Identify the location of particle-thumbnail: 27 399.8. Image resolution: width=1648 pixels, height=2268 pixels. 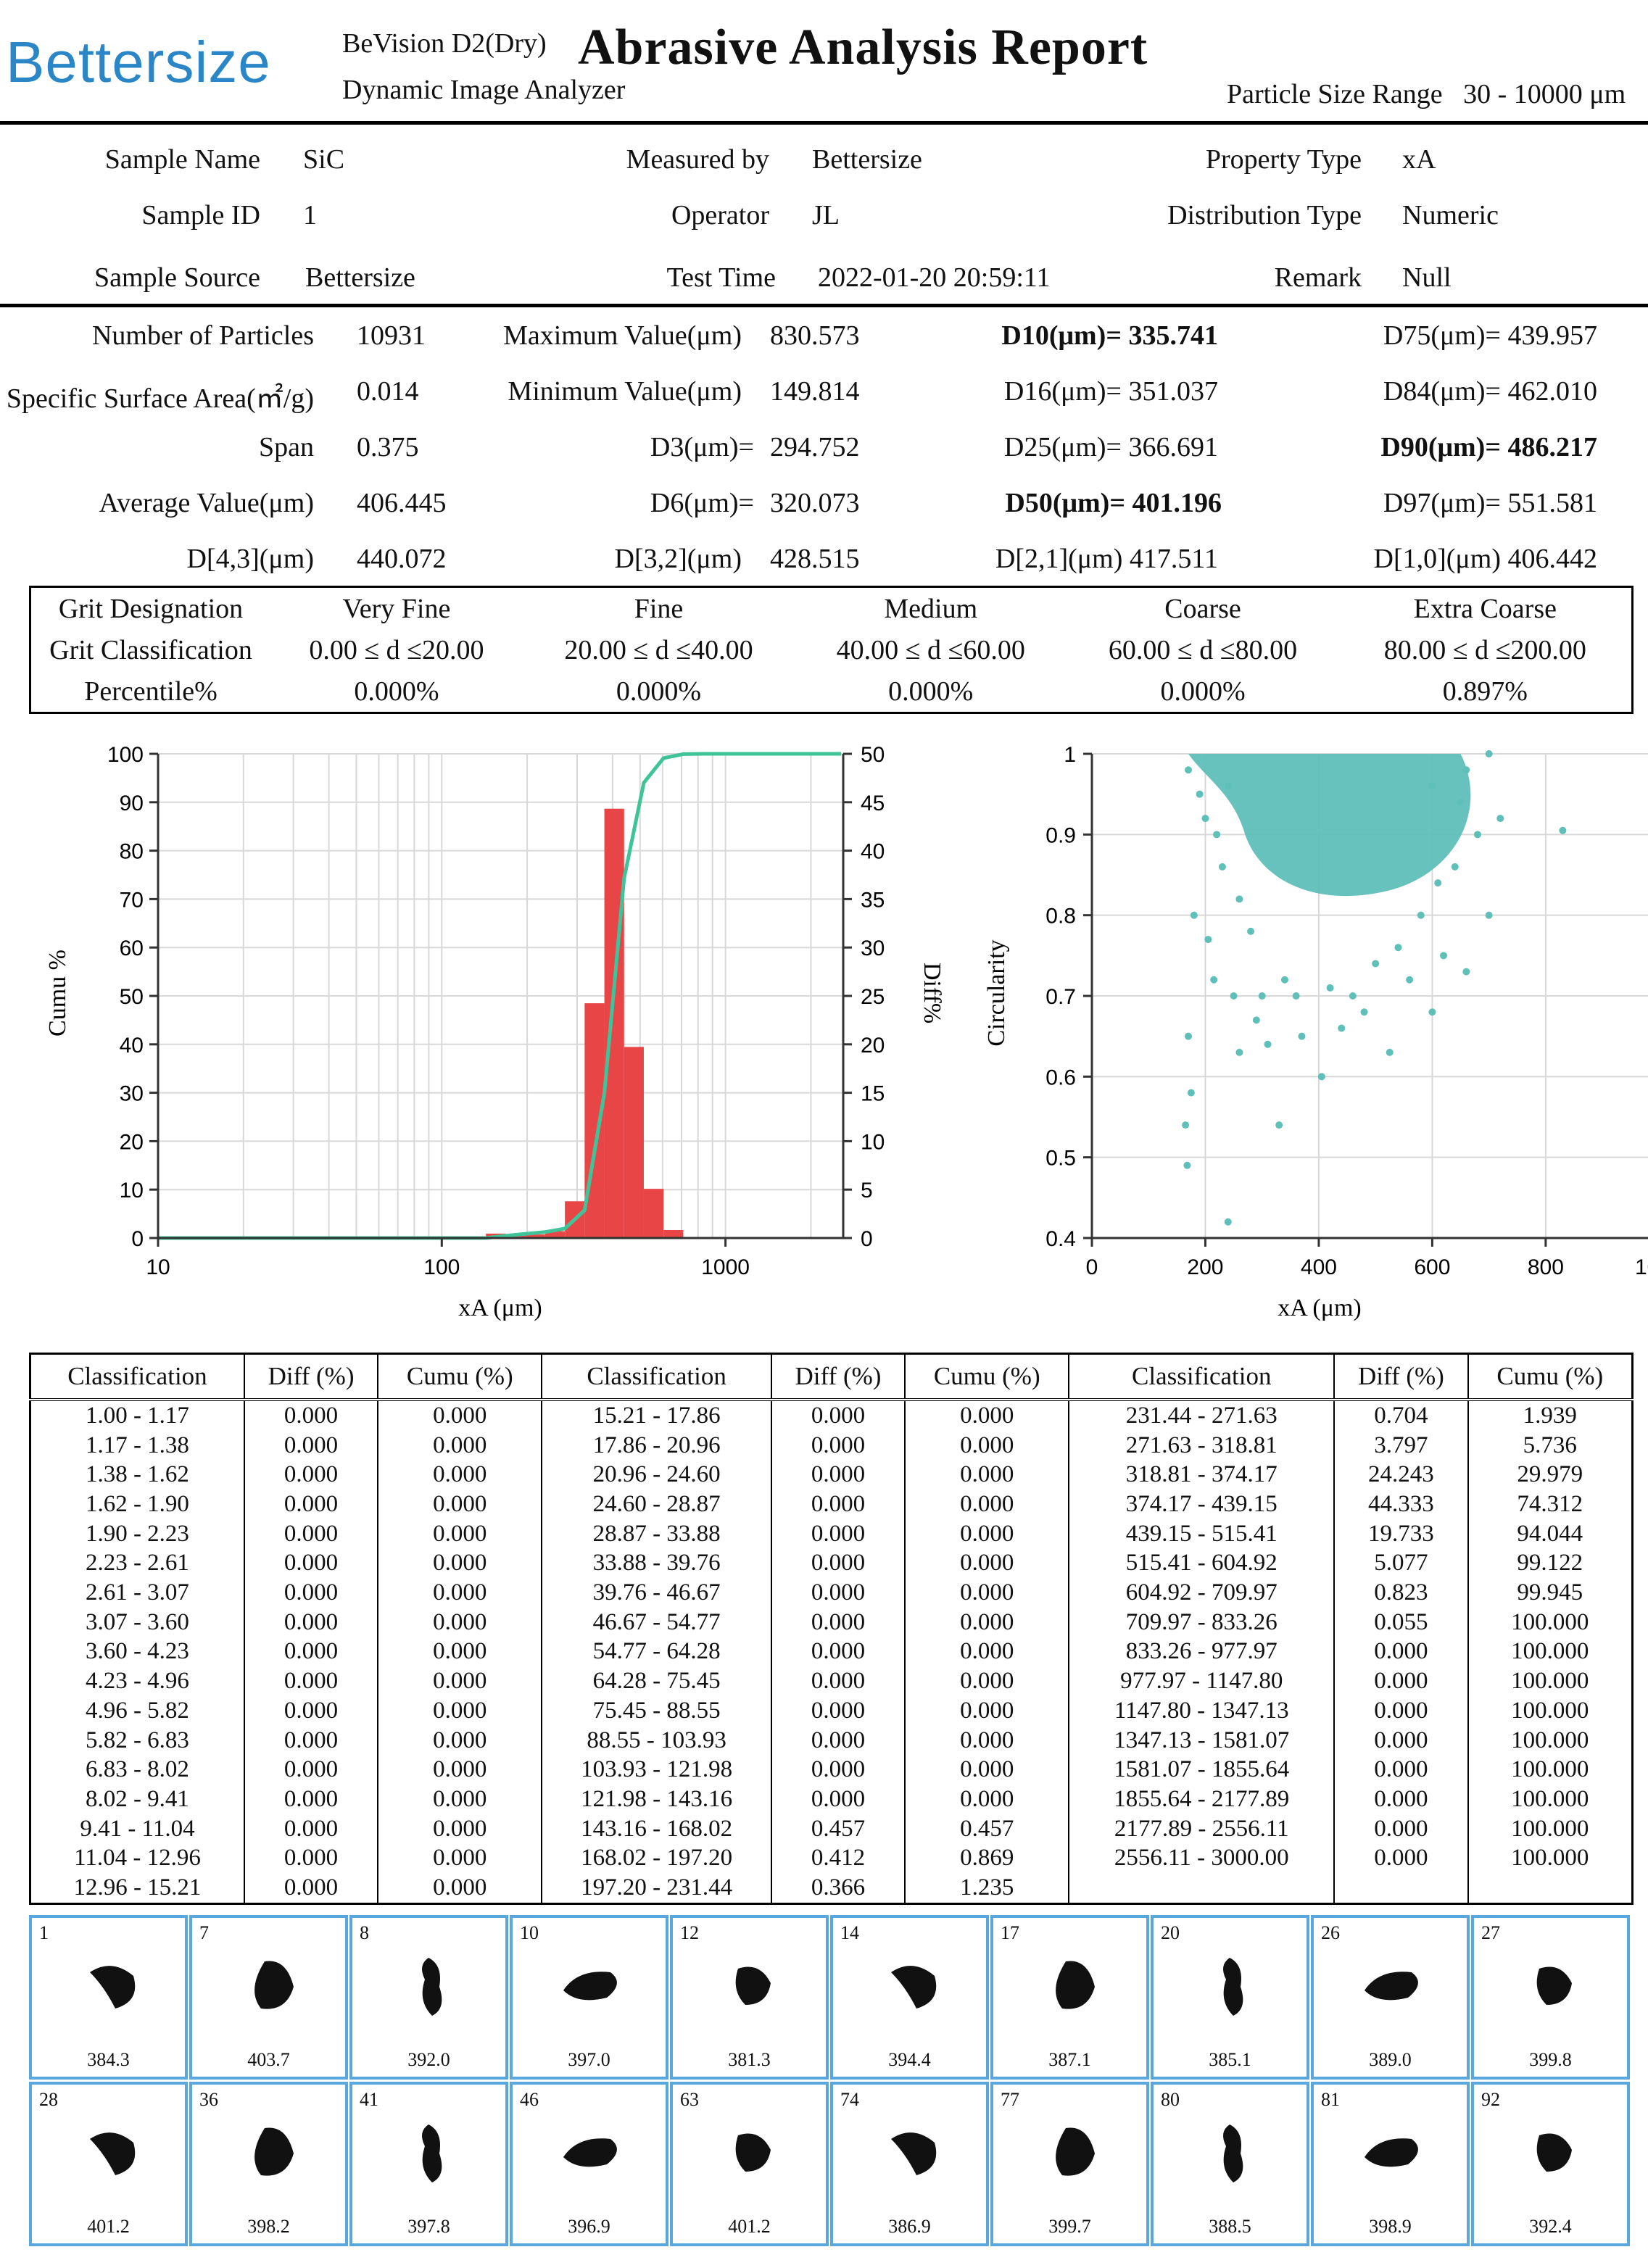
(1550, 1997).